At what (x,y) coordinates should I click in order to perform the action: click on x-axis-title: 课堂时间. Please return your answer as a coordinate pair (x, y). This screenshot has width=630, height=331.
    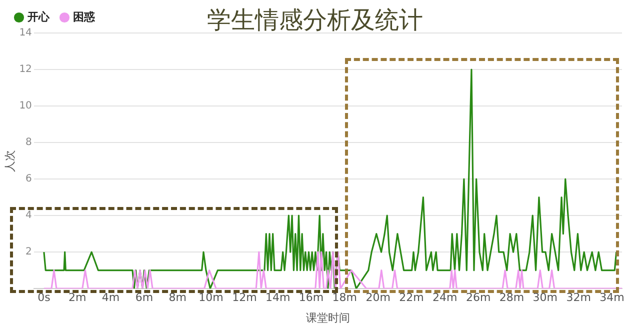
    Looking at the image, I should click on (328, 317).